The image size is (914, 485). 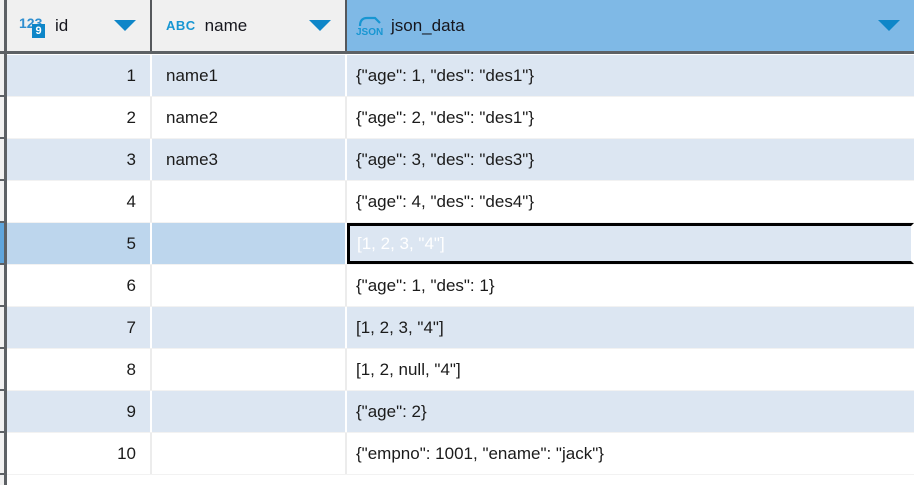 I want to click on table-row: 4 {"age": 4, "des": "des4"}, so click(x=457, y=202).